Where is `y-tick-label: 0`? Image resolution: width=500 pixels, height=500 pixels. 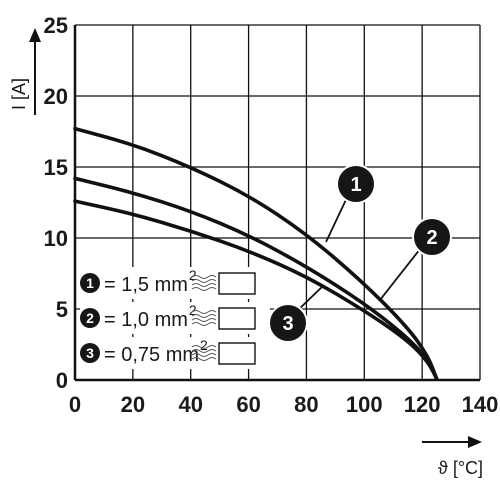 y-tick-label: 0 is located at coordinates (62, 380).